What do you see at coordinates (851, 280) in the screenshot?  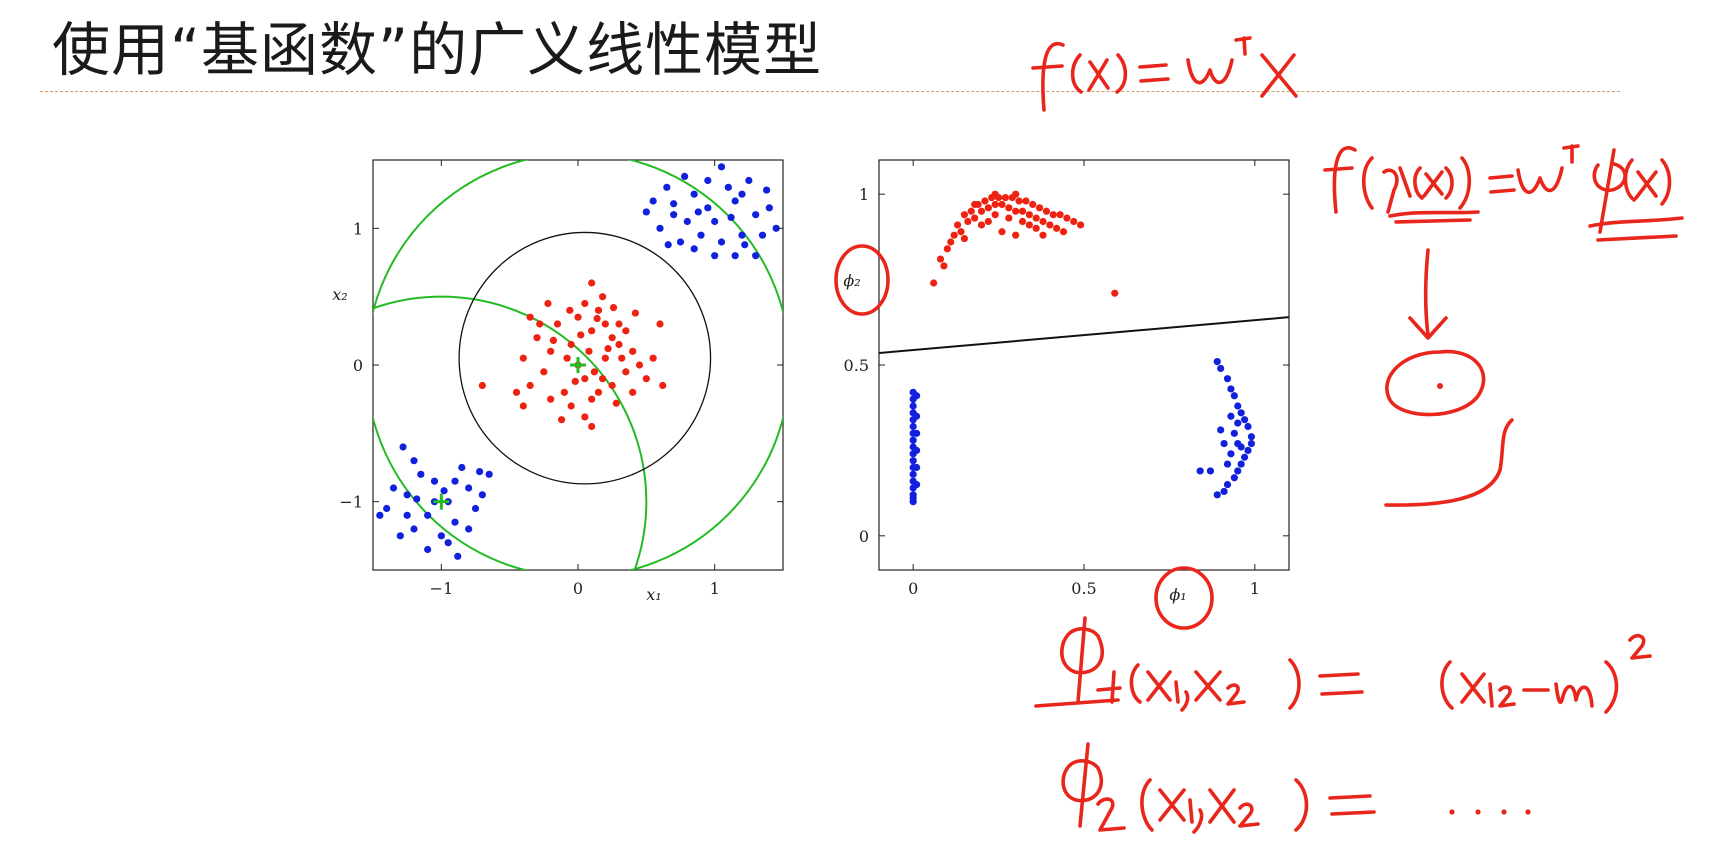 I see `y-axis-label: ϕ₂` at bounding box center [851, 280].